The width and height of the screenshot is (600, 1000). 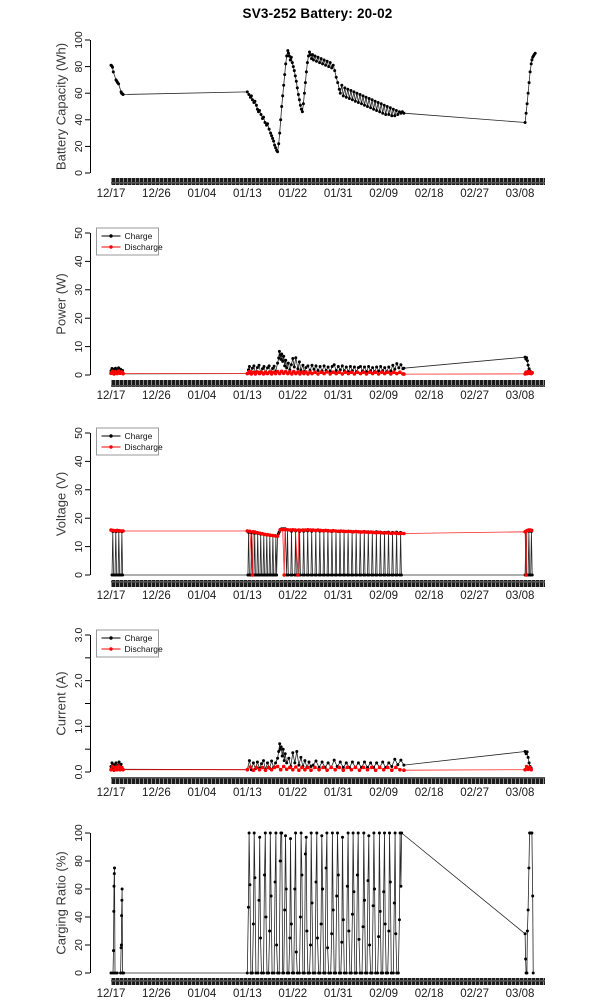 I want to click on x-tick-label-current: 01/13, so click(x=247, y=793).